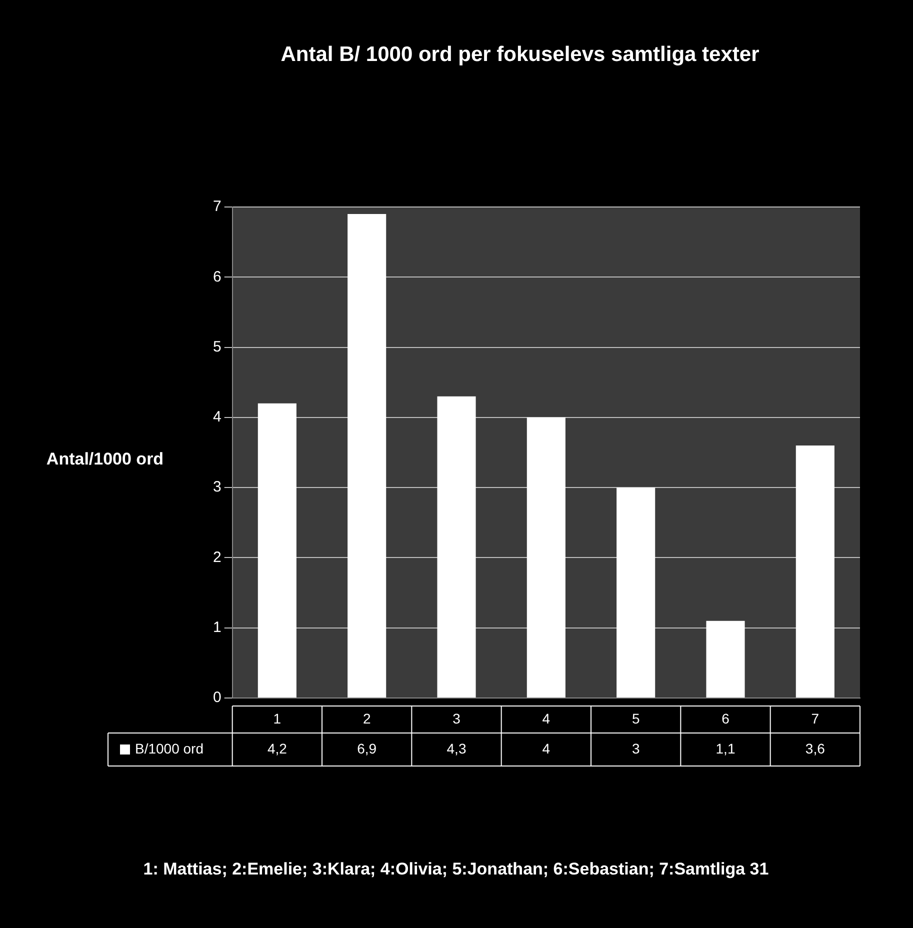 The image size is (913, 928). I want to click on data-label: 4,2, so click(277, 748).